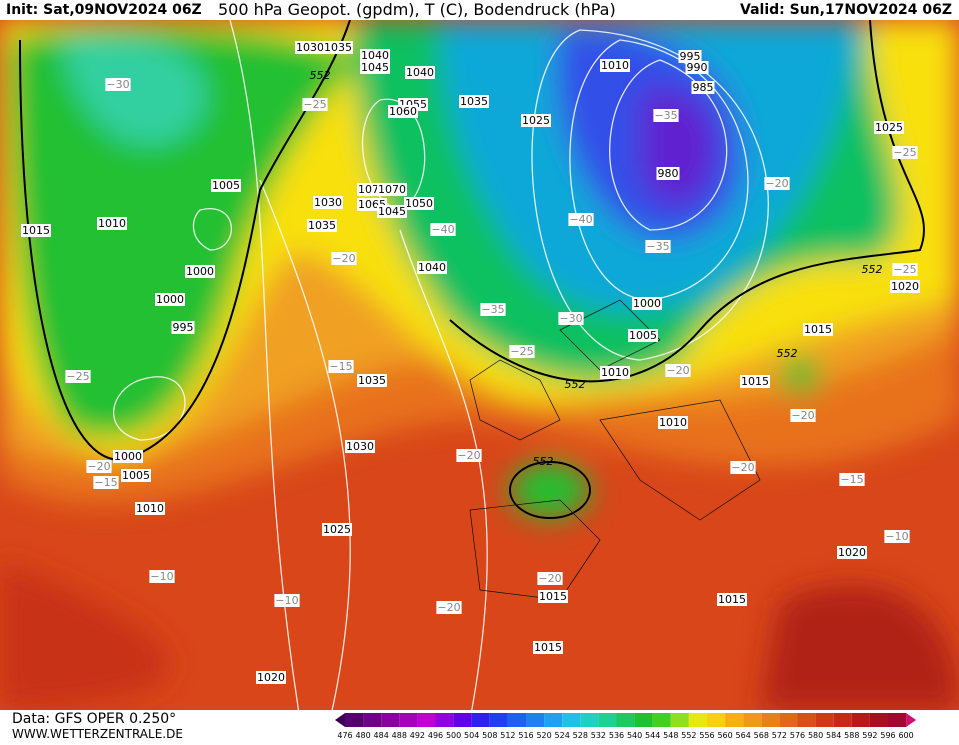  I want to click on footer-site: WWW.WETTERZENTRALE.DE, so click(97, 734).